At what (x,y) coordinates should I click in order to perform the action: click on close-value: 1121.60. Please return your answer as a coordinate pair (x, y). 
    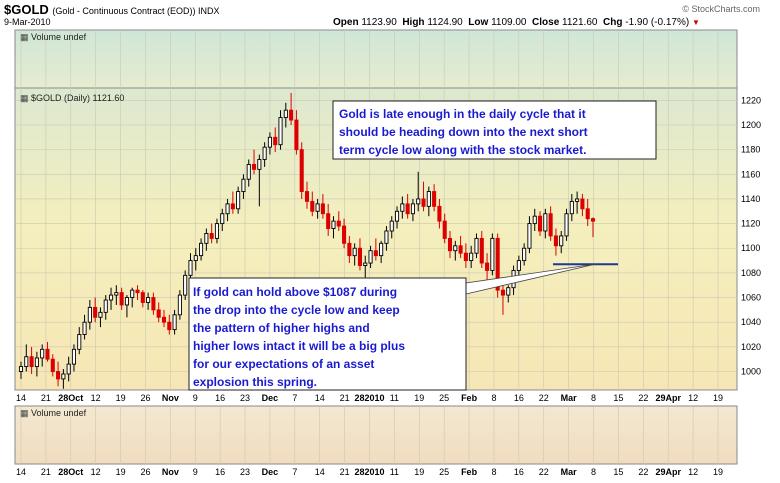
    Looking at the image, I should click on (580, 22).